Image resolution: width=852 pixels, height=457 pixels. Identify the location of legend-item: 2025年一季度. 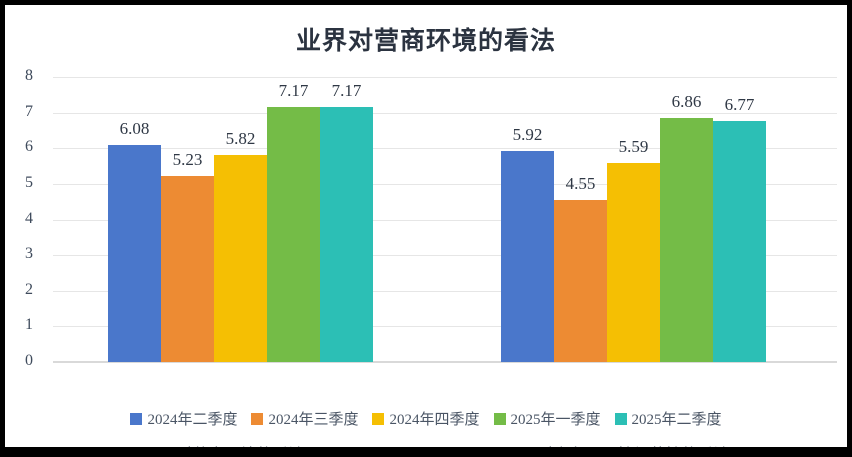
(547, 418).